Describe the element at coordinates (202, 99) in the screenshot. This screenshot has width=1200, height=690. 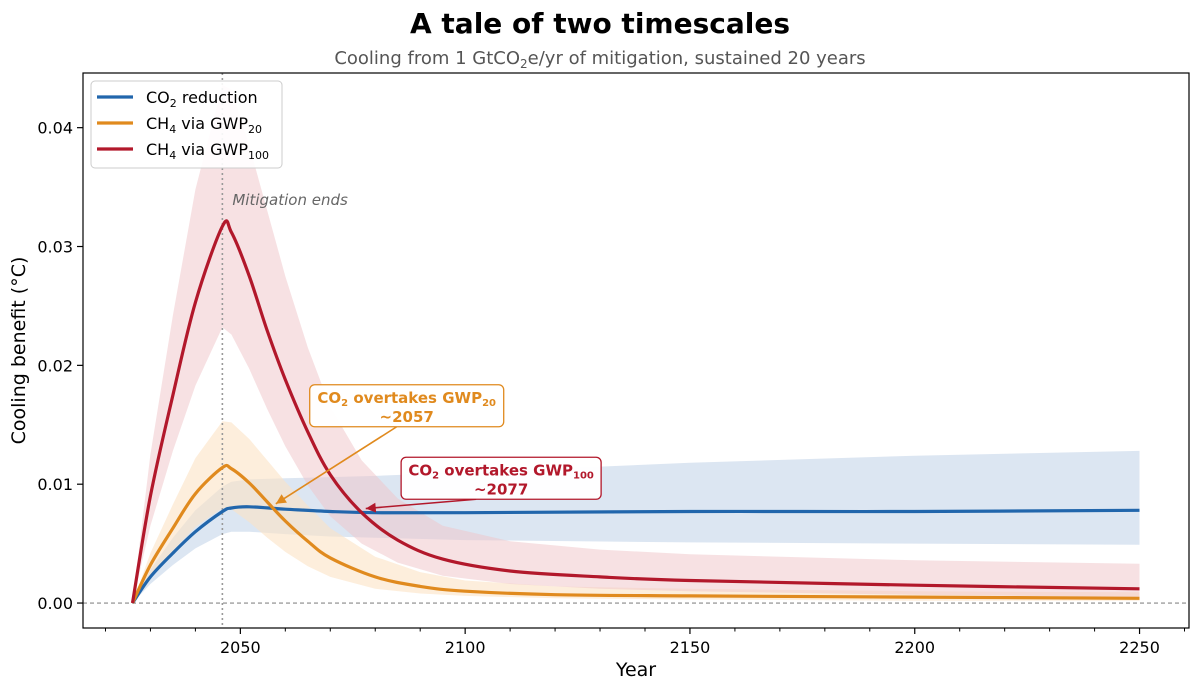
I see `legend-label-co2: CO2 reduction` at that location.